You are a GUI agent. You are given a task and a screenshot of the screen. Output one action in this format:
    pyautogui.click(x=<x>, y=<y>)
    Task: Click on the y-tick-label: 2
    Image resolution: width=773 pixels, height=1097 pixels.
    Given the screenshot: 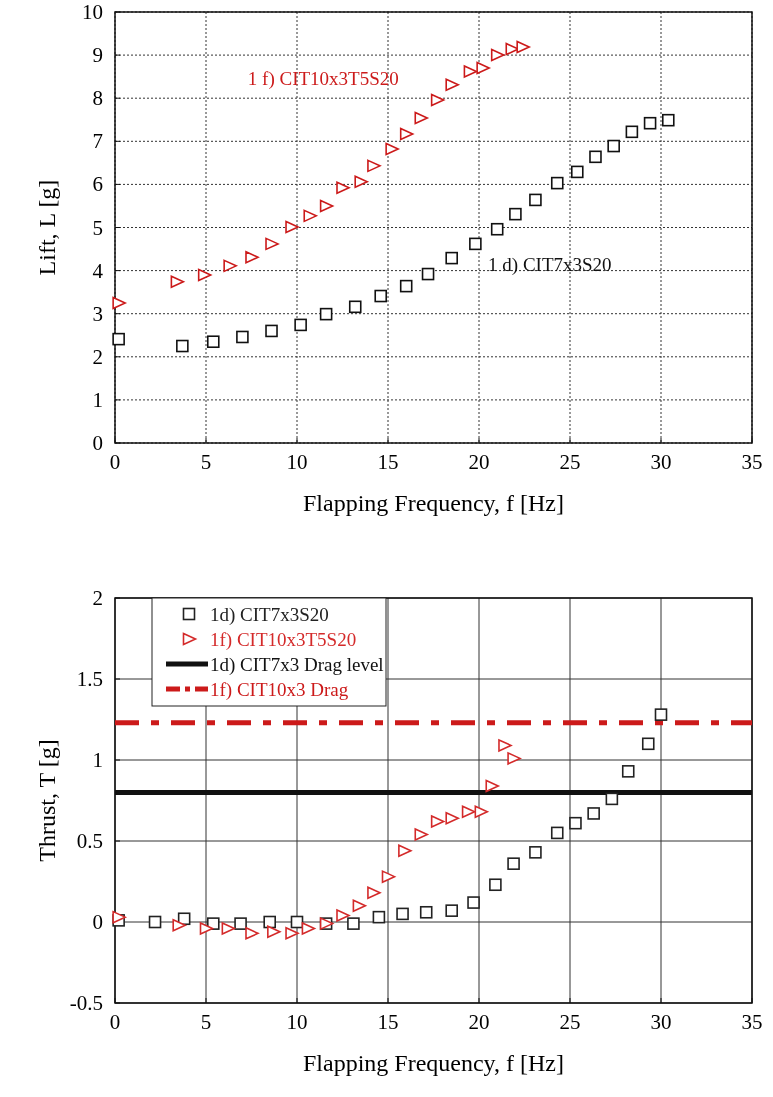 What is the action you would take?
    pyautogui.click(x=97, y=598)
    